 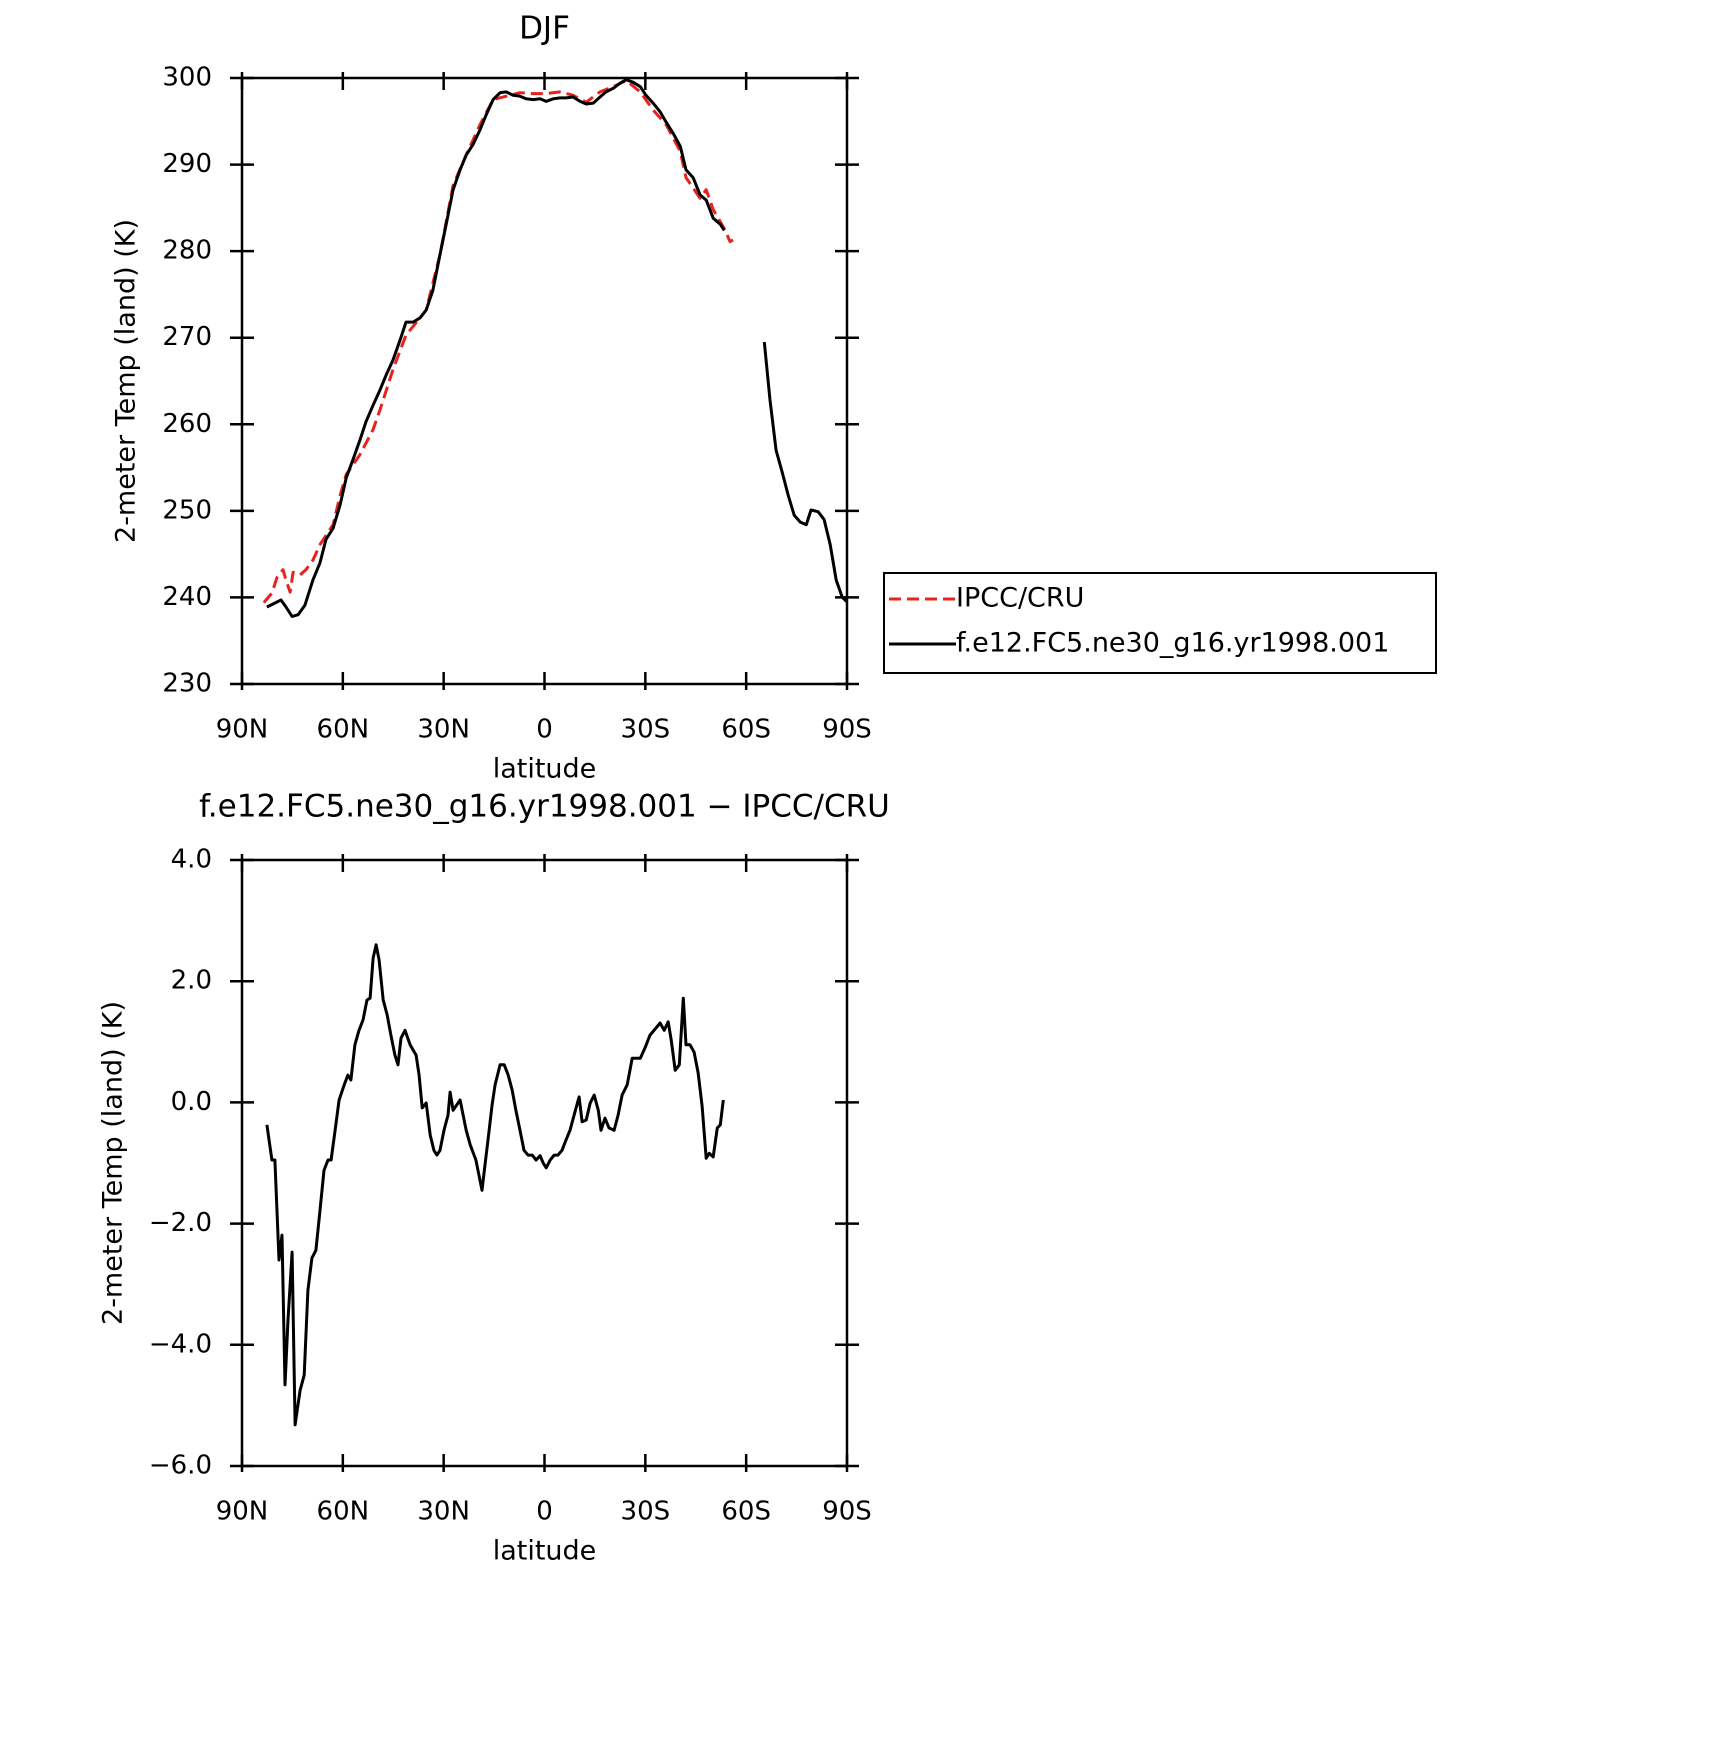 I want to click on y-tick-label: 4.0, so click(x=191, y=860).